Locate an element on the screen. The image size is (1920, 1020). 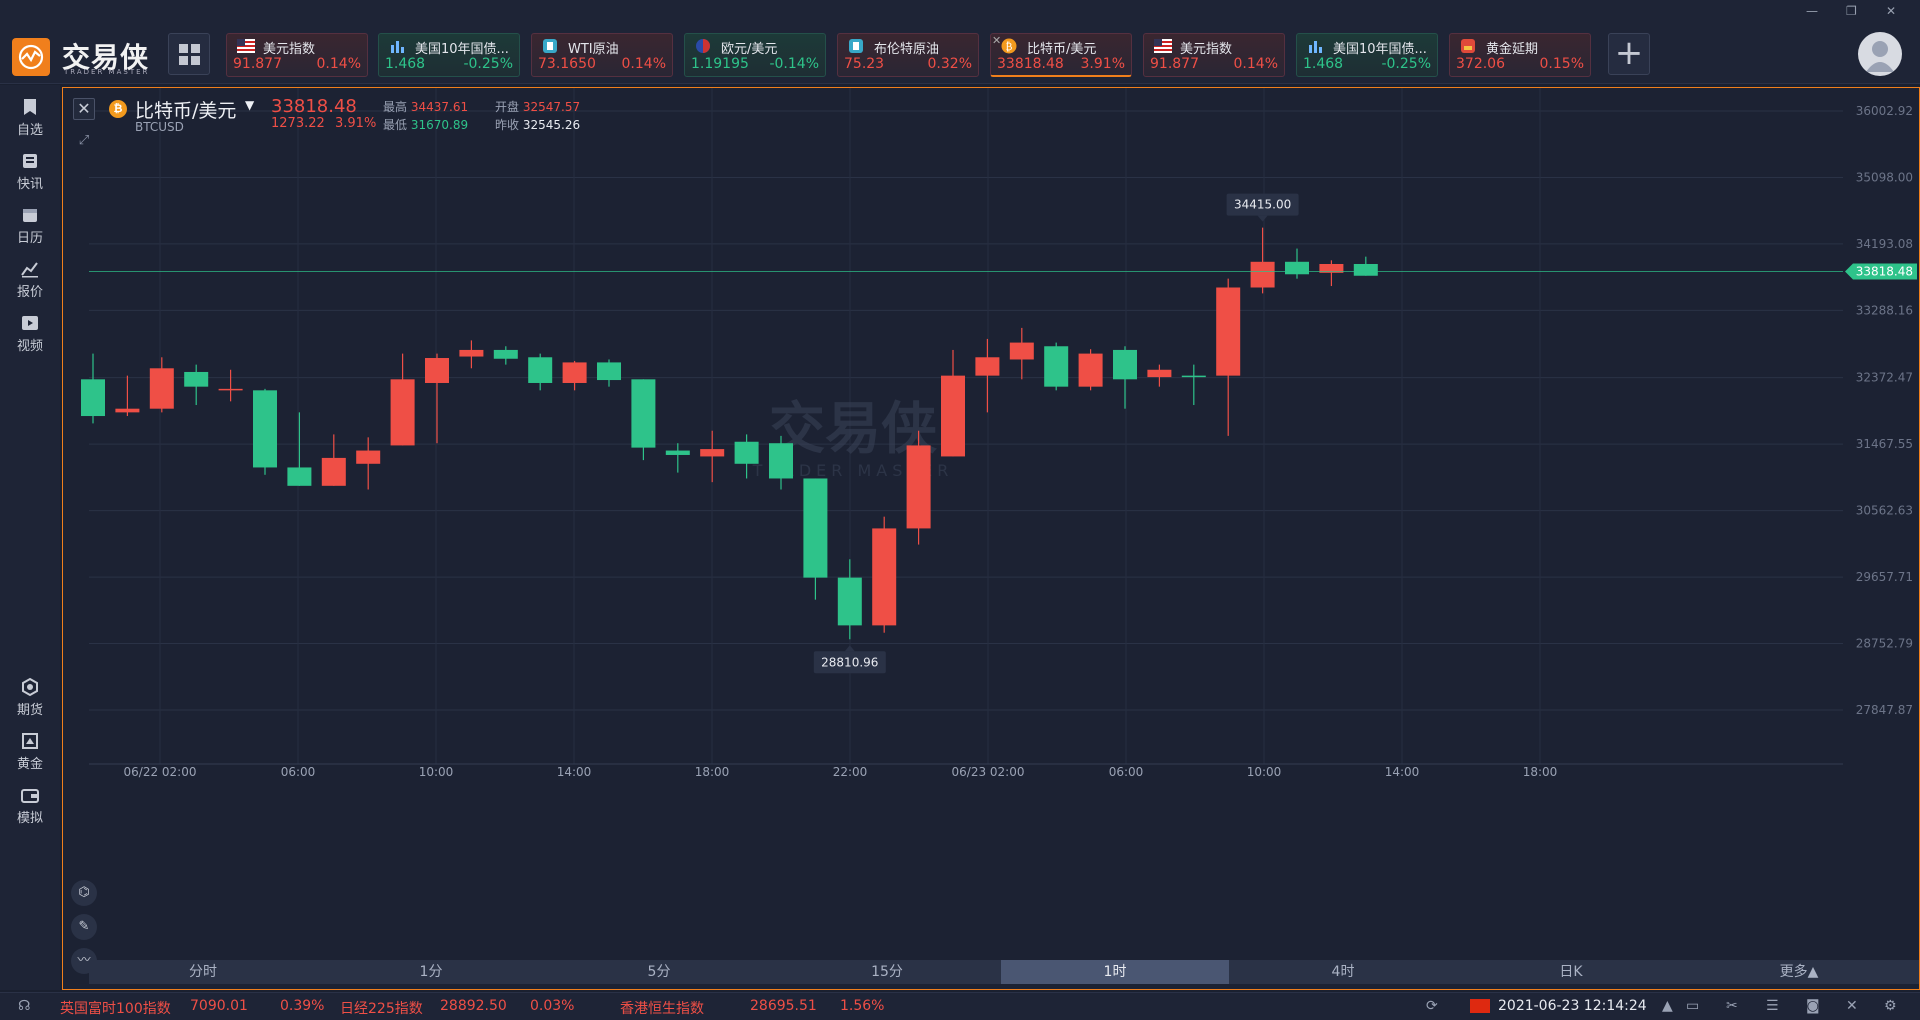
network-icon: ⟳ is located at coordinates (1432, 1006).